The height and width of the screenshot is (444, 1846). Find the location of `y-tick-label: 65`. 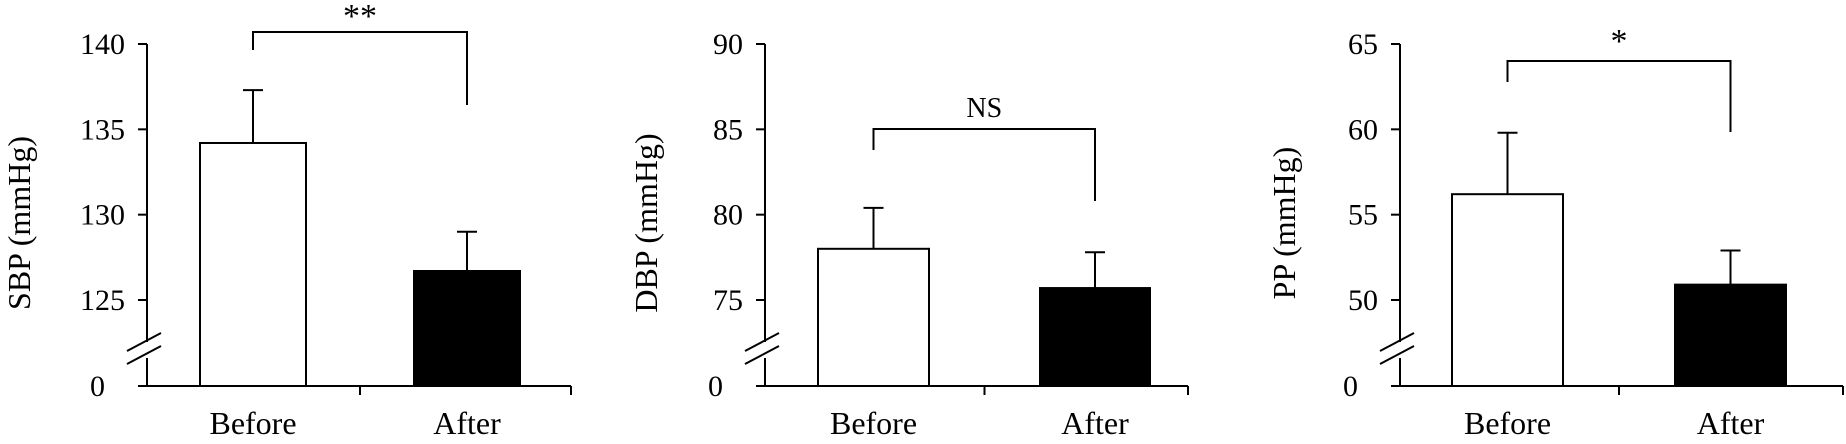

y-tick-label: 65 is located at coordinates (1363, 44).